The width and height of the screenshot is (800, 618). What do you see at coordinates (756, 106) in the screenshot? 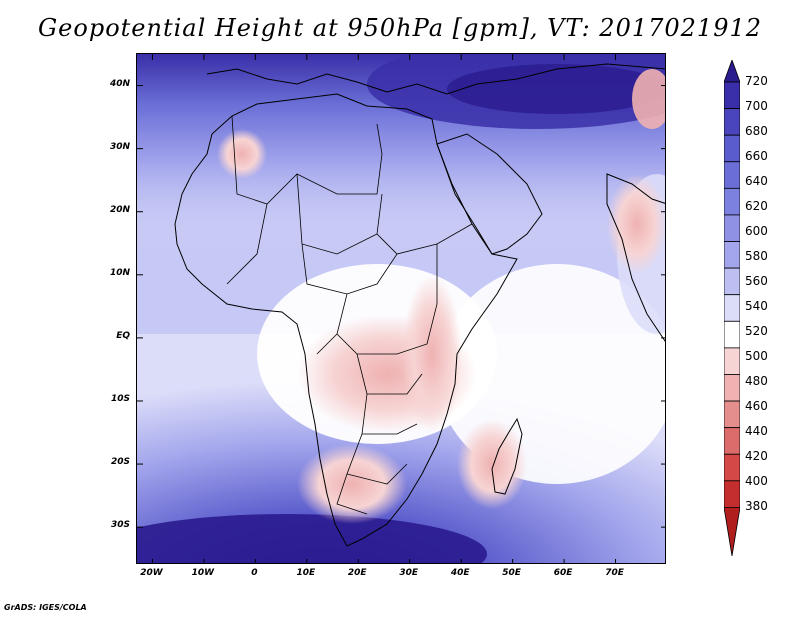
I see `colorbar-label: 700` at bounding box center [756, 106].